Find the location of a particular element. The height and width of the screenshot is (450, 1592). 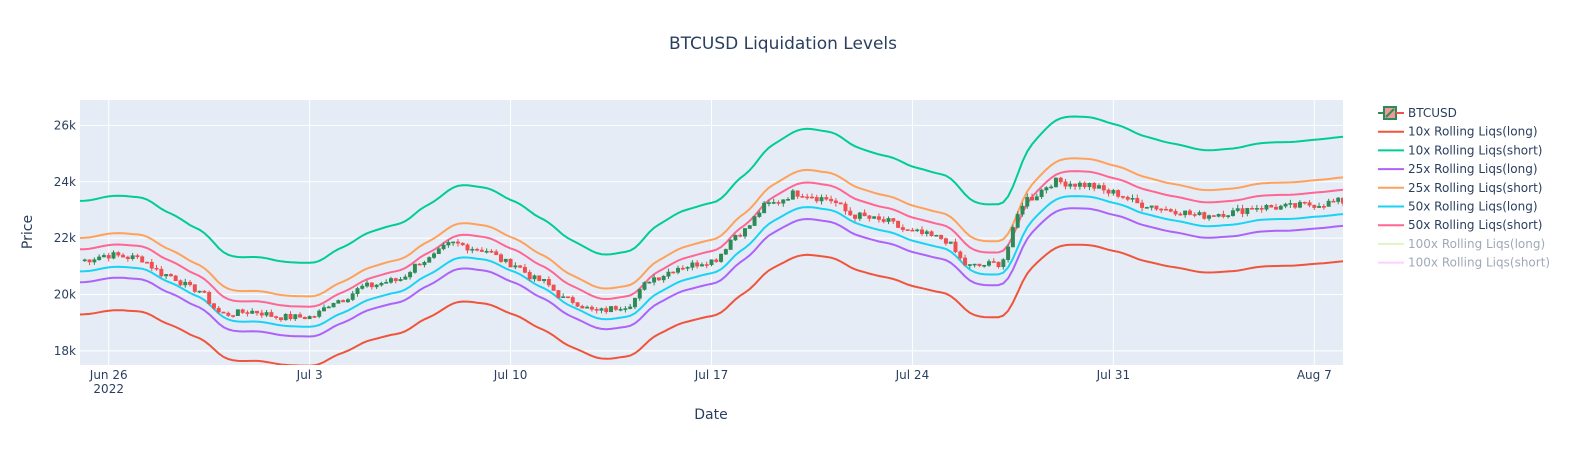

chart-title: BTCUSD Liquidation Levels is located at coordinates (783, 44).